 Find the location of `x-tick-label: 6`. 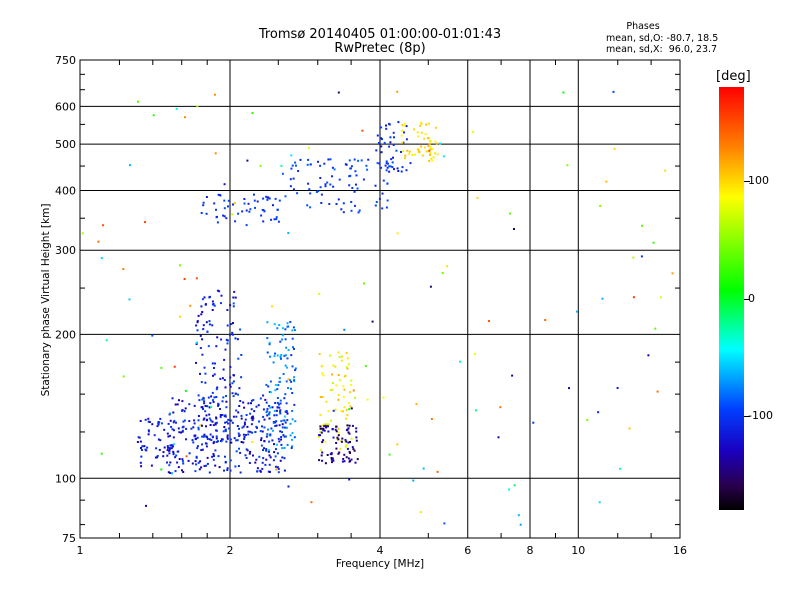

x-tick-label: 6 is located at coordinates (467, 550).